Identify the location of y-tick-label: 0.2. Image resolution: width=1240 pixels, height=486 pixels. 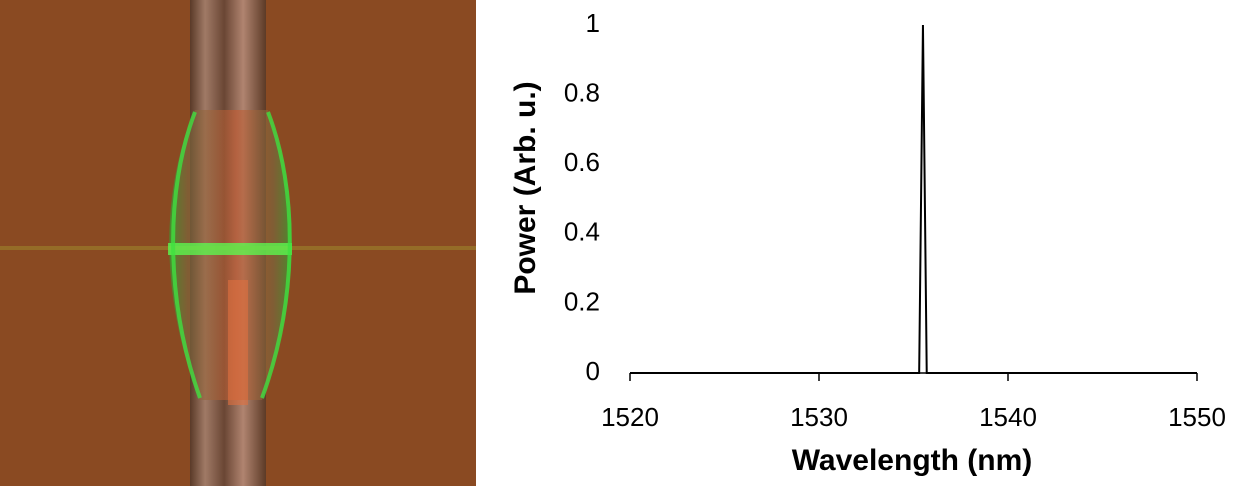
(582, 301).